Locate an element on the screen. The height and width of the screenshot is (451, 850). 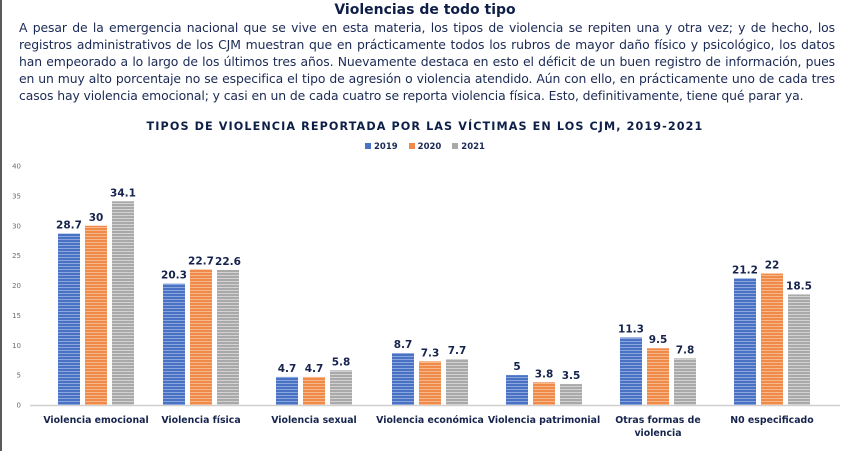
y-tick-label: 5 is located at coordinates (19, 376).